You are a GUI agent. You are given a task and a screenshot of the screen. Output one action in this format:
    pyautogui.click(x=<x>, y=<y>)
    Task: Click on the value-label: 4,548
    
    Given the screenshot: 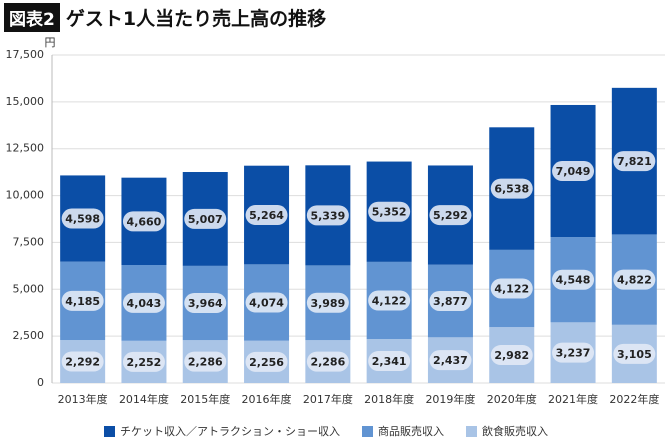 What is the action you would take?
    pyautogui.click(x=573, y=280)
    